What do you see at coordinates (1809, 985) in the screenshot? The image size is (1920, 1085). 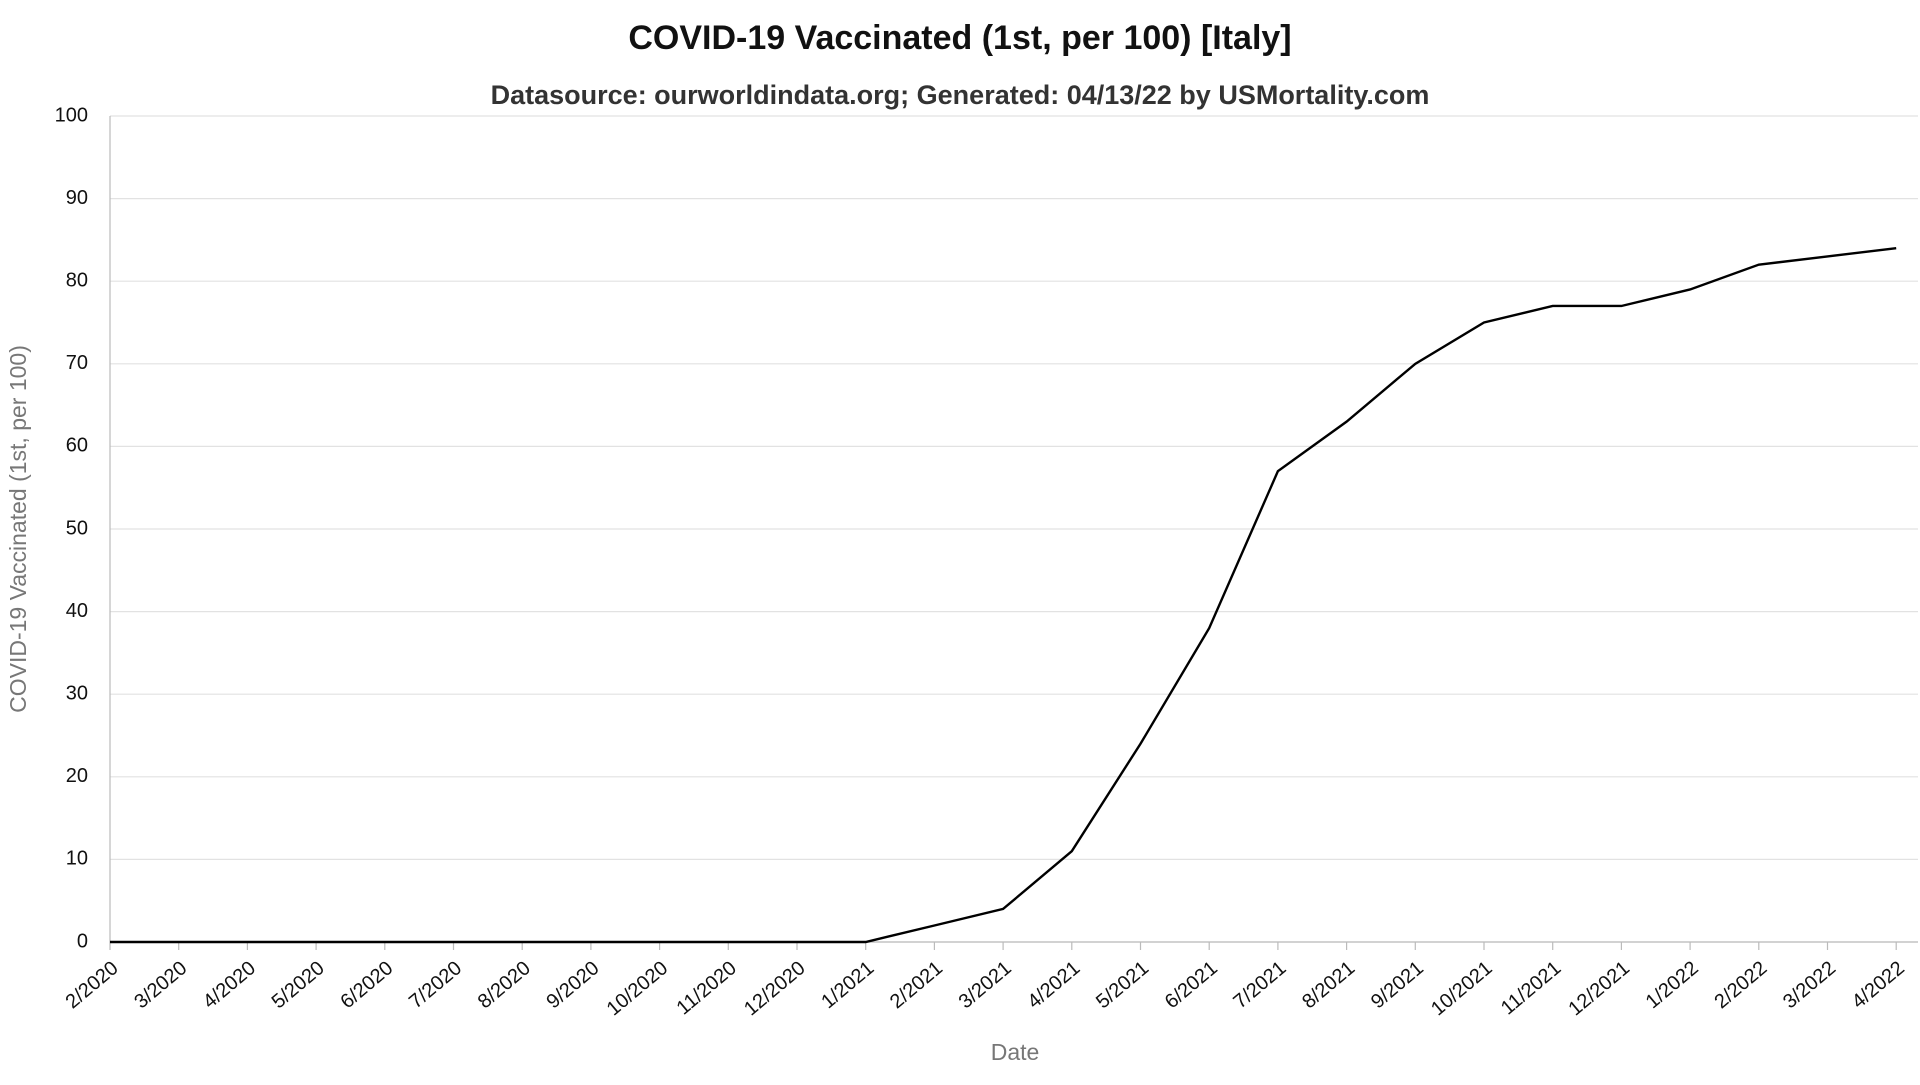 I see `x-tick-label: 3/2022` at bounding box center [1809, 985].